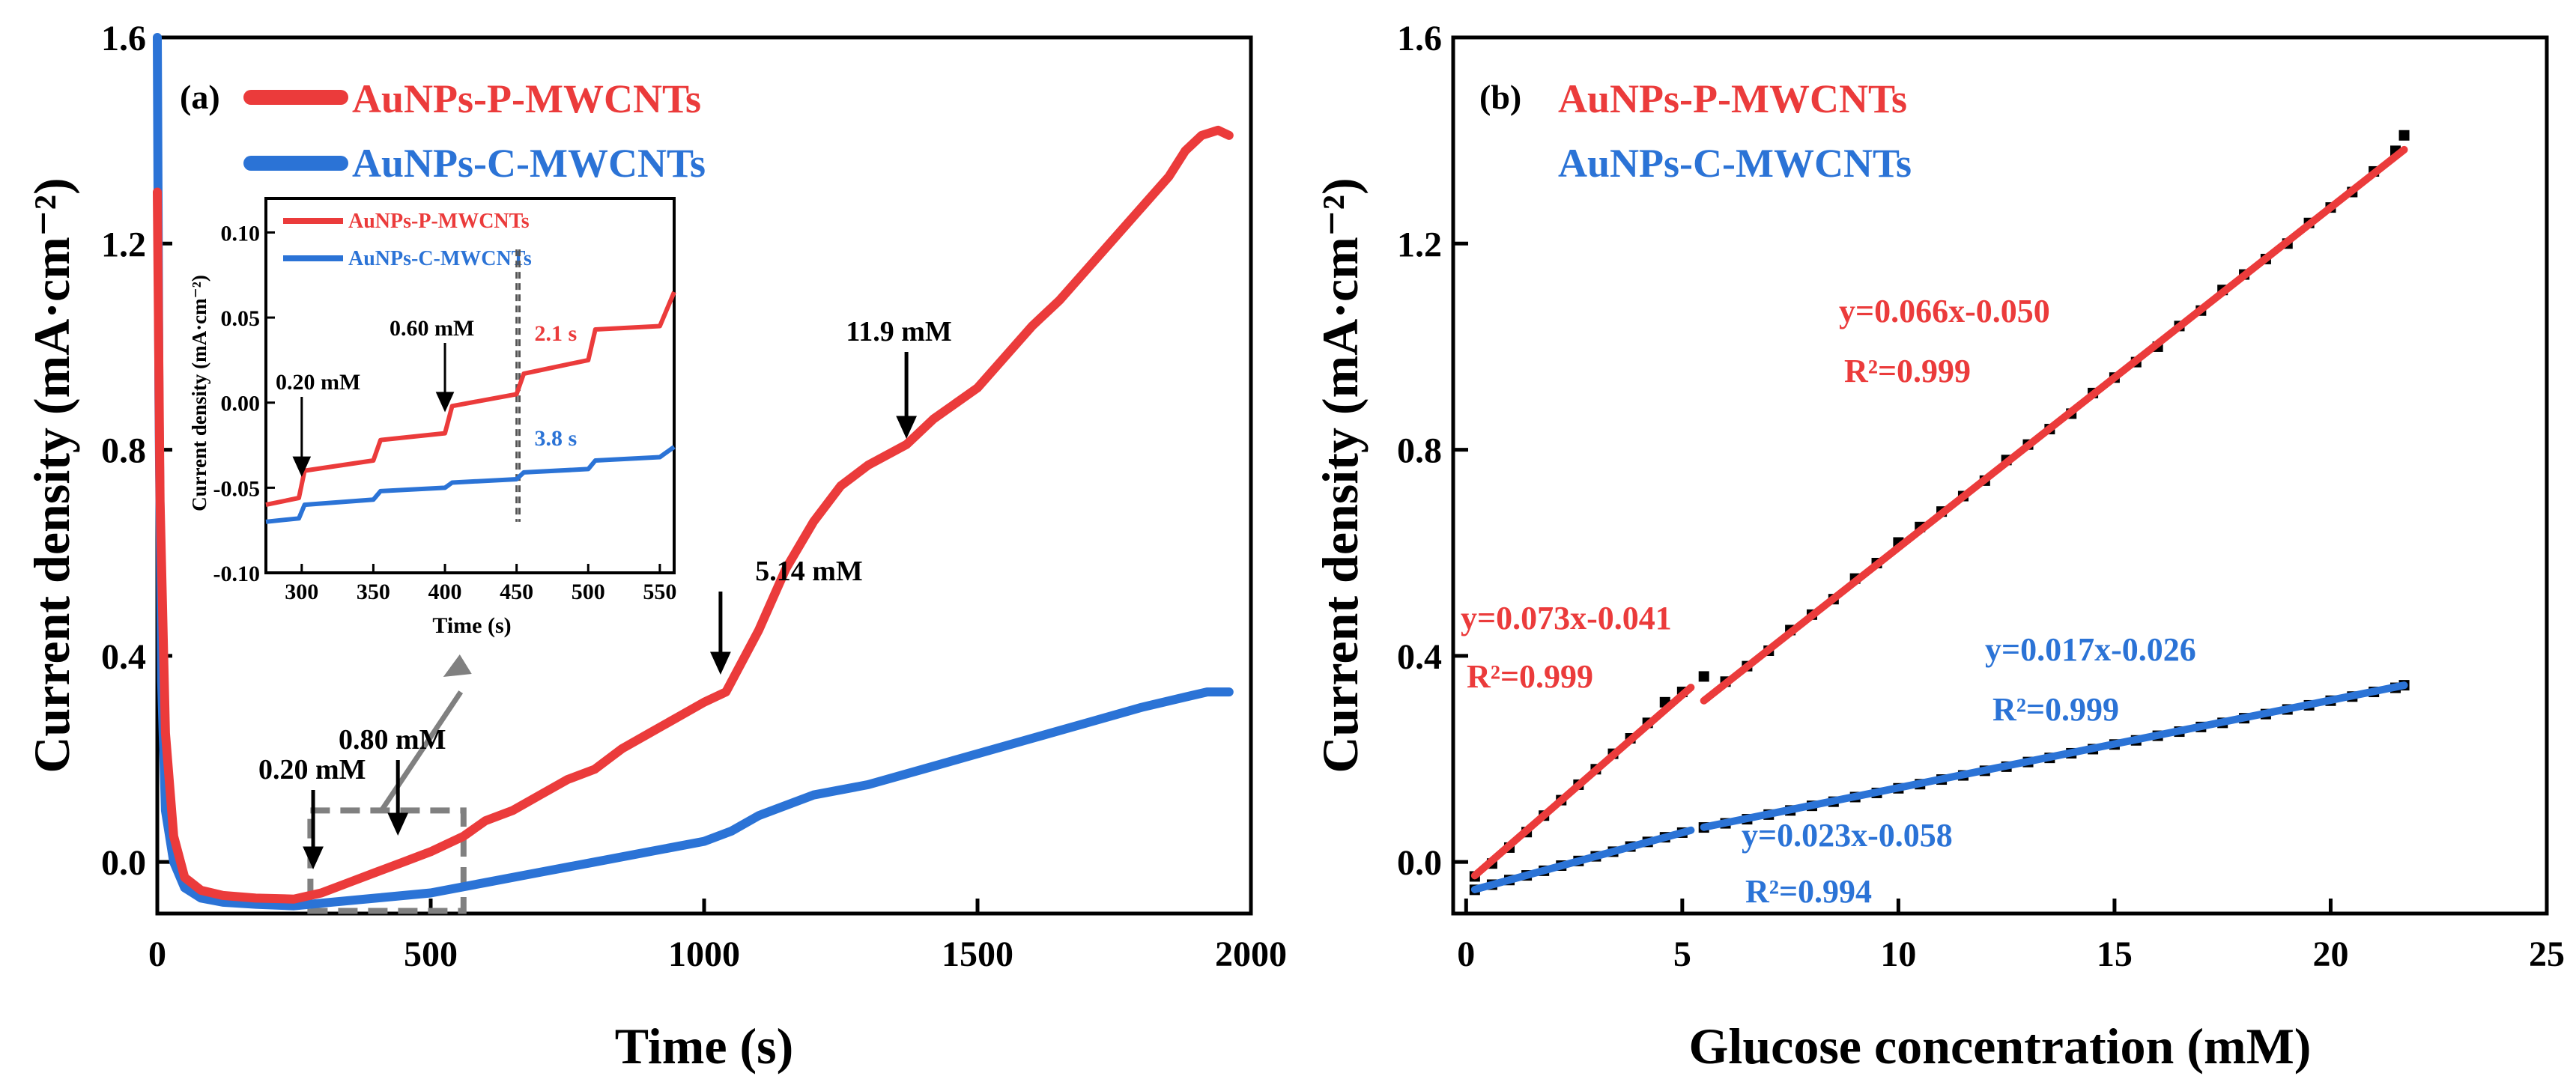 This screenshot has width=2576, height=1085. What do you see at coordinates (312, 770) in the screenshot?
I see `annot-a-0-20: 0.20 mM` at bounding box center [312, 770].